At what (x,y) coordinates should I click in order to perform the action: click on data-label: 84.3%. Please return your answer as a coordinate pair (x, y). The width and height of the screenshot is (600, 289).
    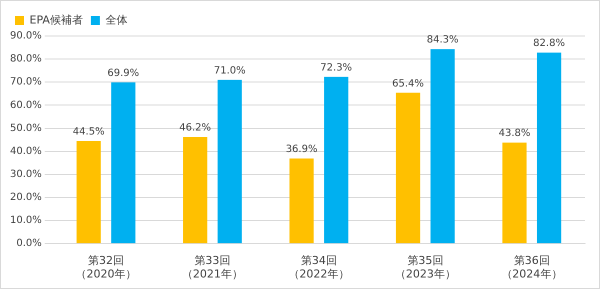
    Looking at the image, I should click on (442, 40).